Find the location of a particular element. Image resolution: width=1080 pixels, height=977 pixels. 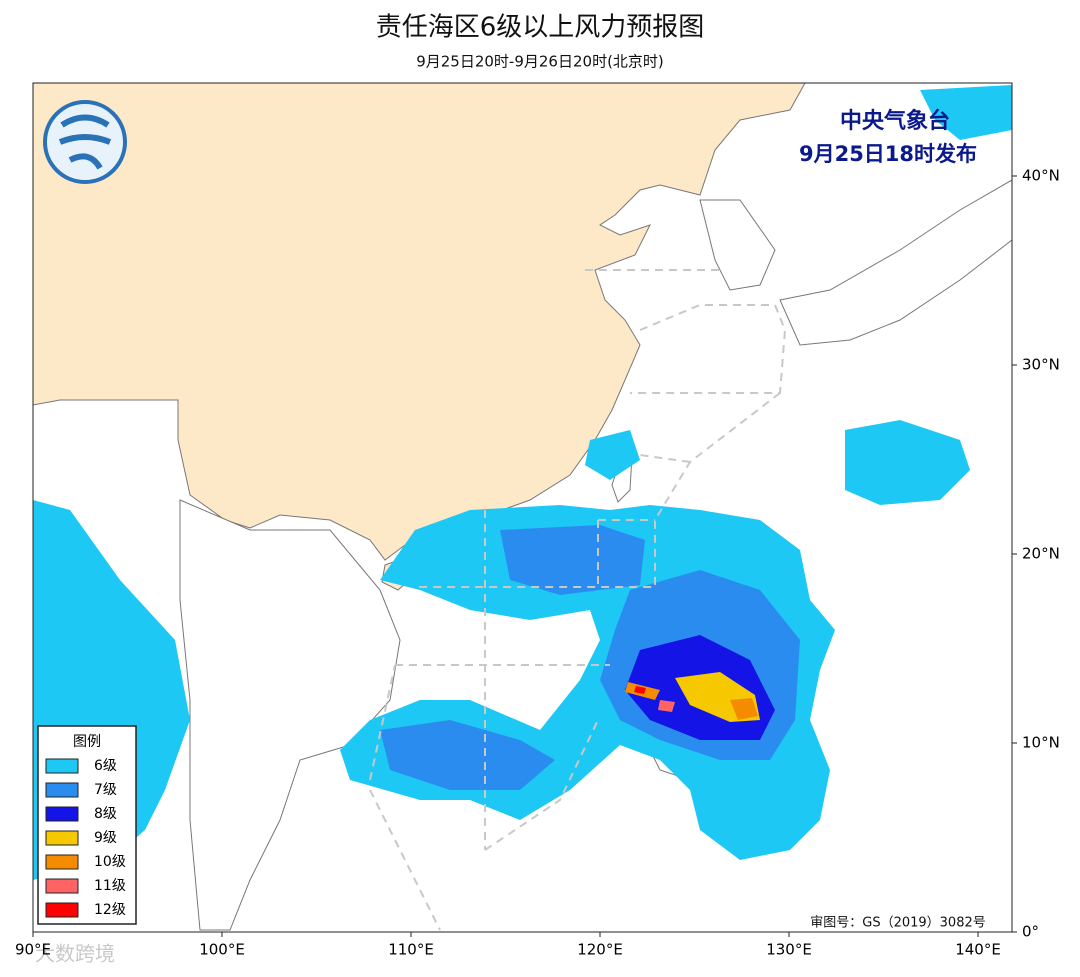

legend-label: 10级 is located at coordinates (110, 862).